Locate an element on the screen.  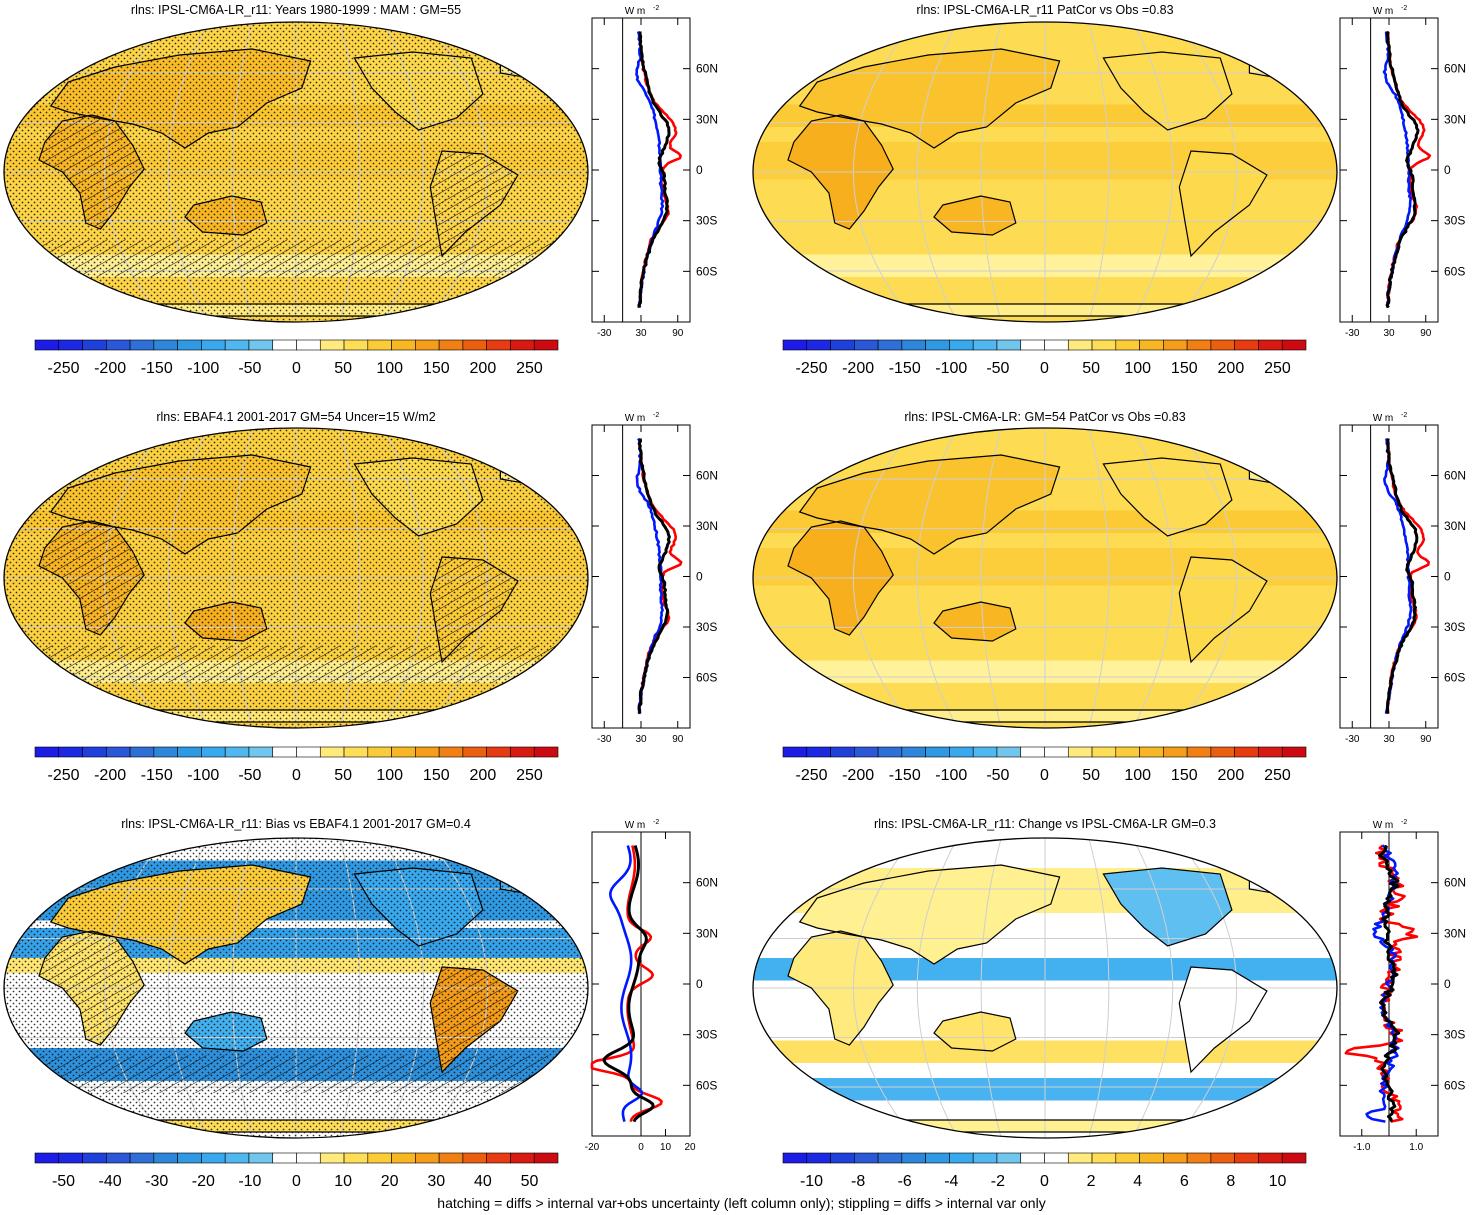
colorbar-label: 200 is located at coordinates (1231, 368).